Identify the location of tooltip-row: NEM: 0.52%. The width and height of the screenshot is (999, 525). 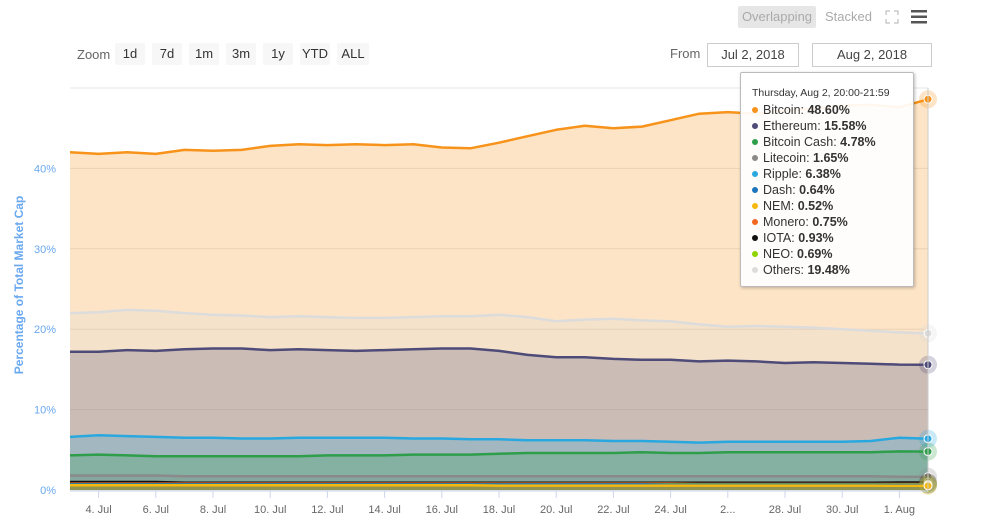
(832, 206).